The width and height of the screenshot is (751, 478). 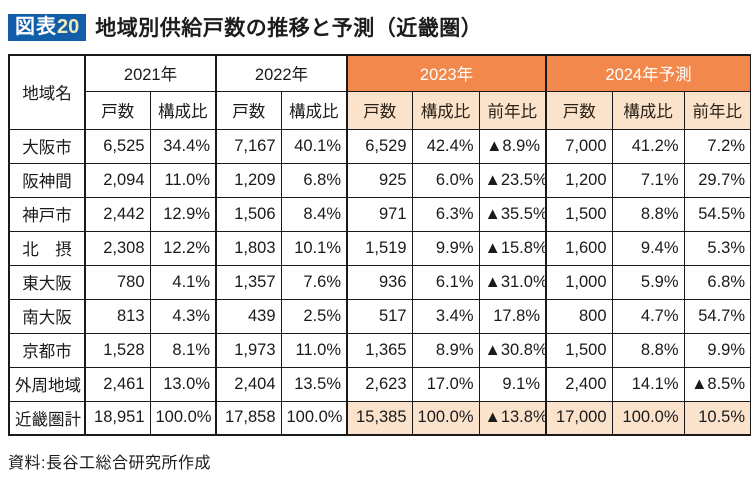 I want to click on cell-value: ▲13.8%, so click(x=512, y=418).